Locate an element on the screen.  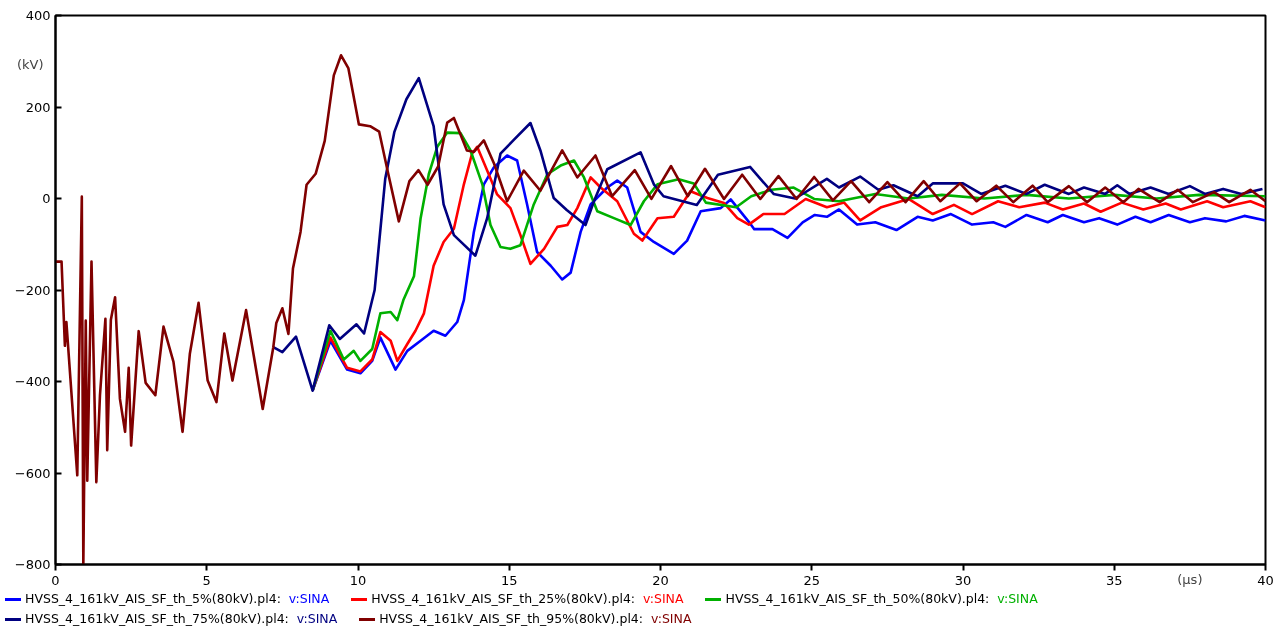
y-tick-label: −400 is located at coordinates (32, 381).